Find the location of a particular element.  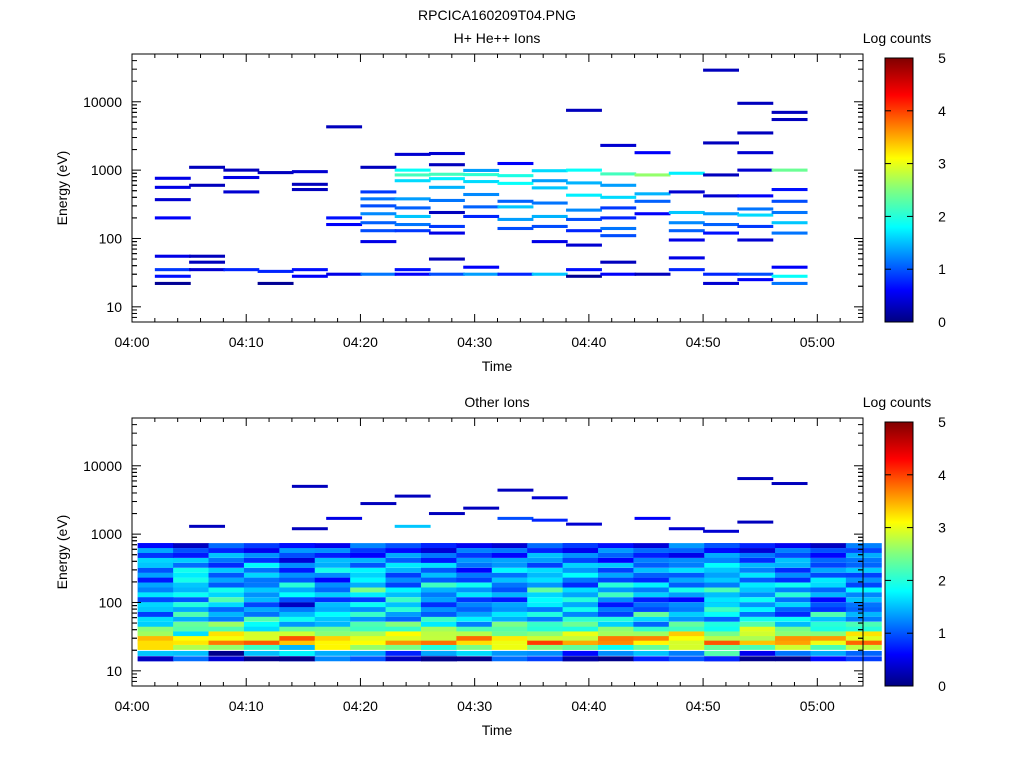

x-tick-label: 04:20 is located at coordinates (360, 342).